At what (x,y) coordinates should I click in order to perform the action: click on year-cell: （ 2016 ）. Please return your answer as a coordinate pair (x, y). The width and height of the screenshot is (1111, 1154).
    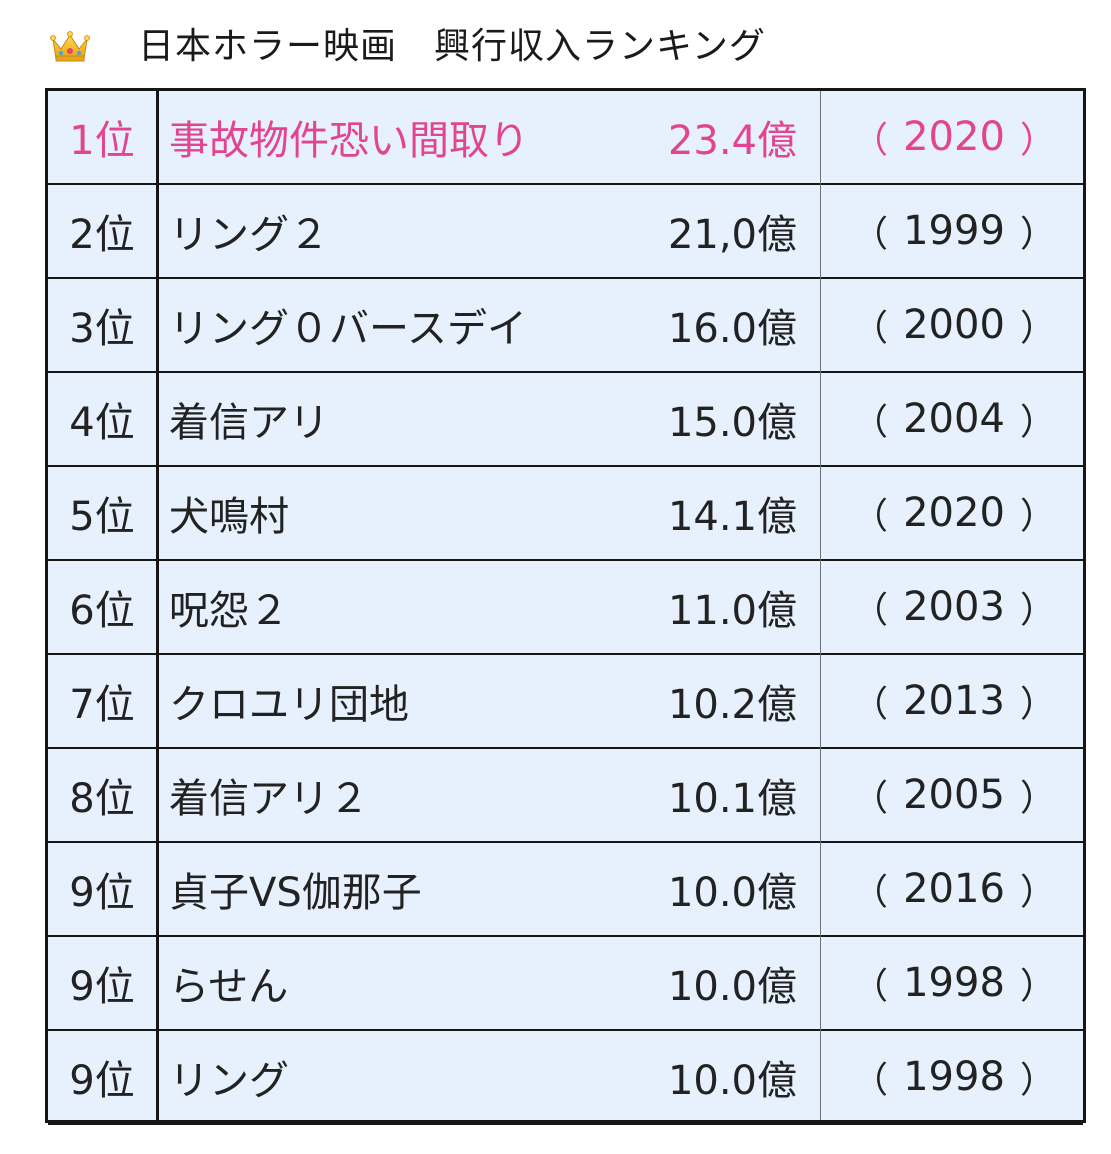
    Looking at the image, I should click on (953, 889).